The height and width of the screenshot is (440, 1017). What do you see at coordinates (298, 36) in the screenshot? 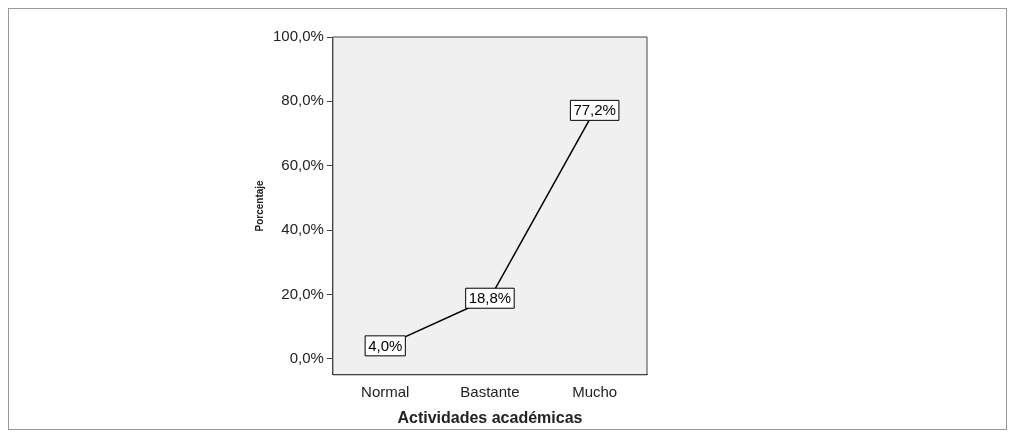
I see `y-tick-label: 100,0%` at bounding box center [298, 36].